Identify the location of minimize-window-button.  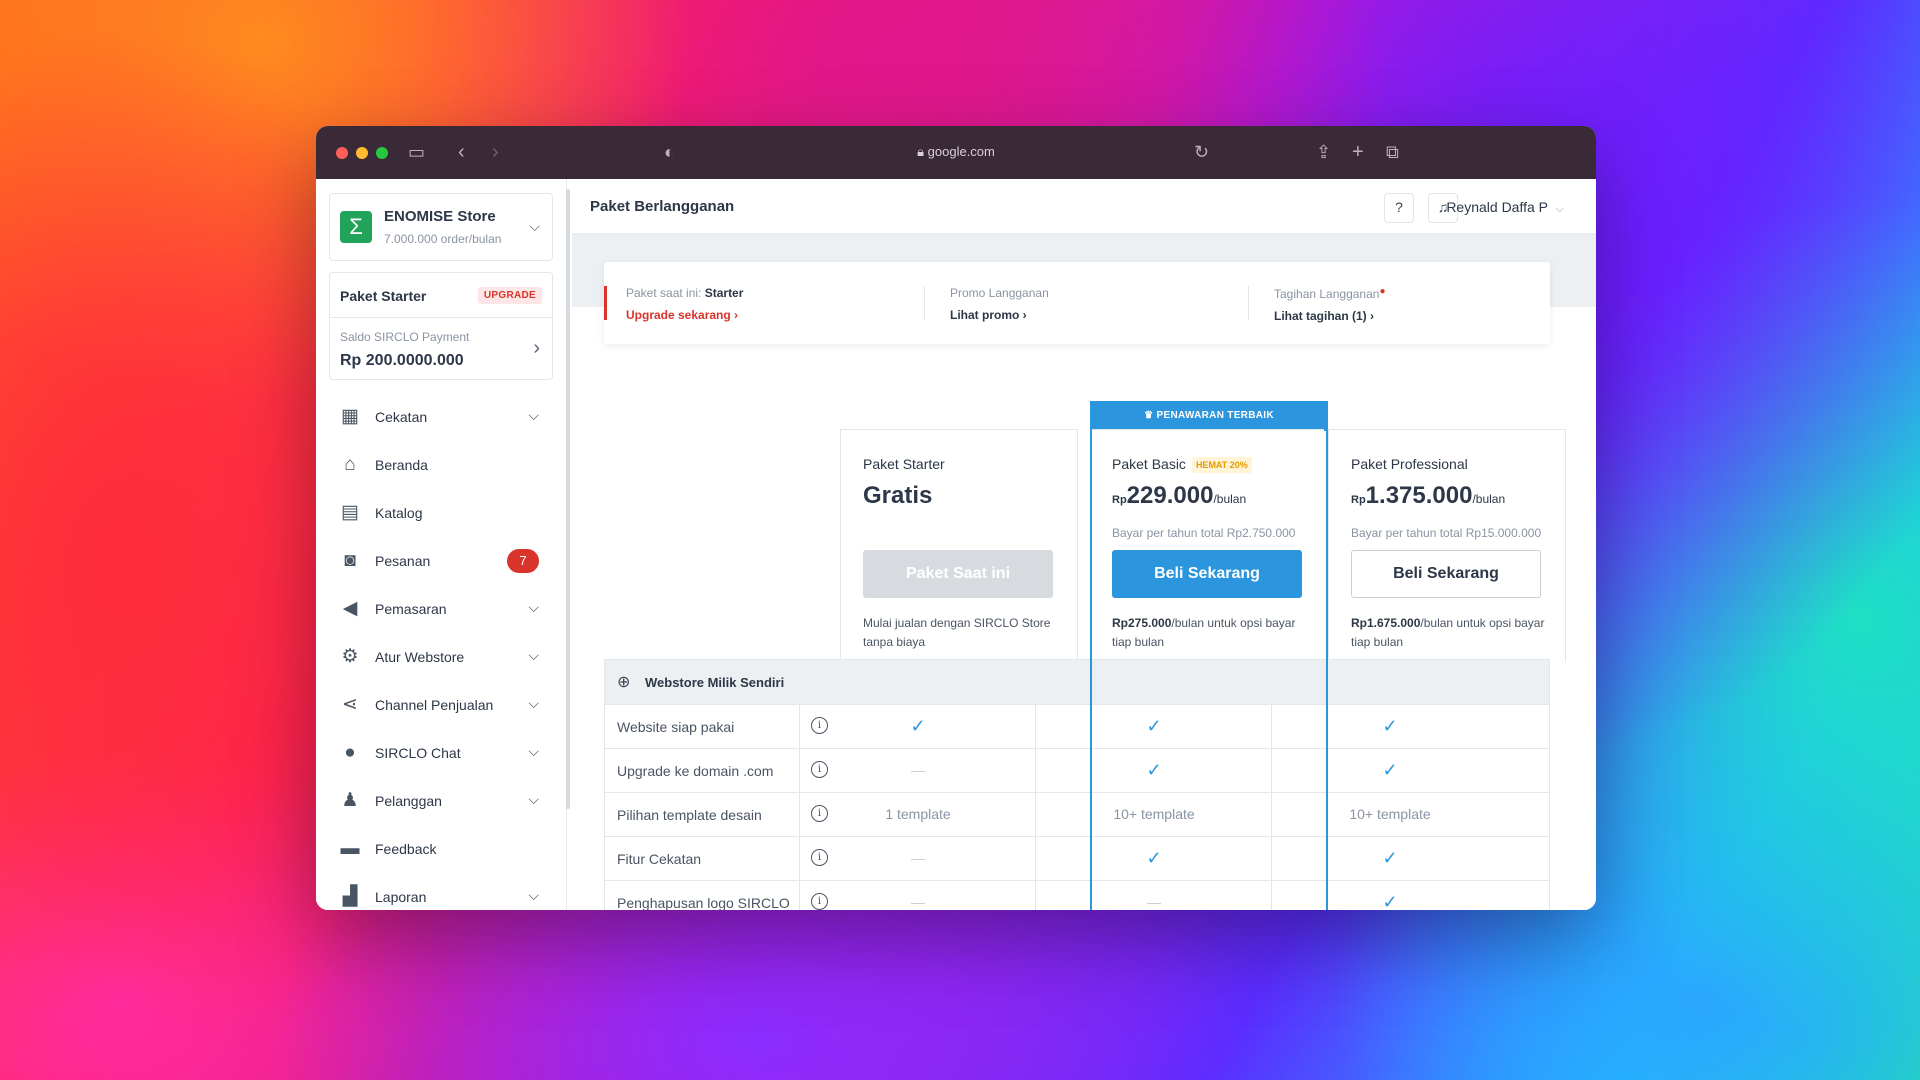
(362, 153).